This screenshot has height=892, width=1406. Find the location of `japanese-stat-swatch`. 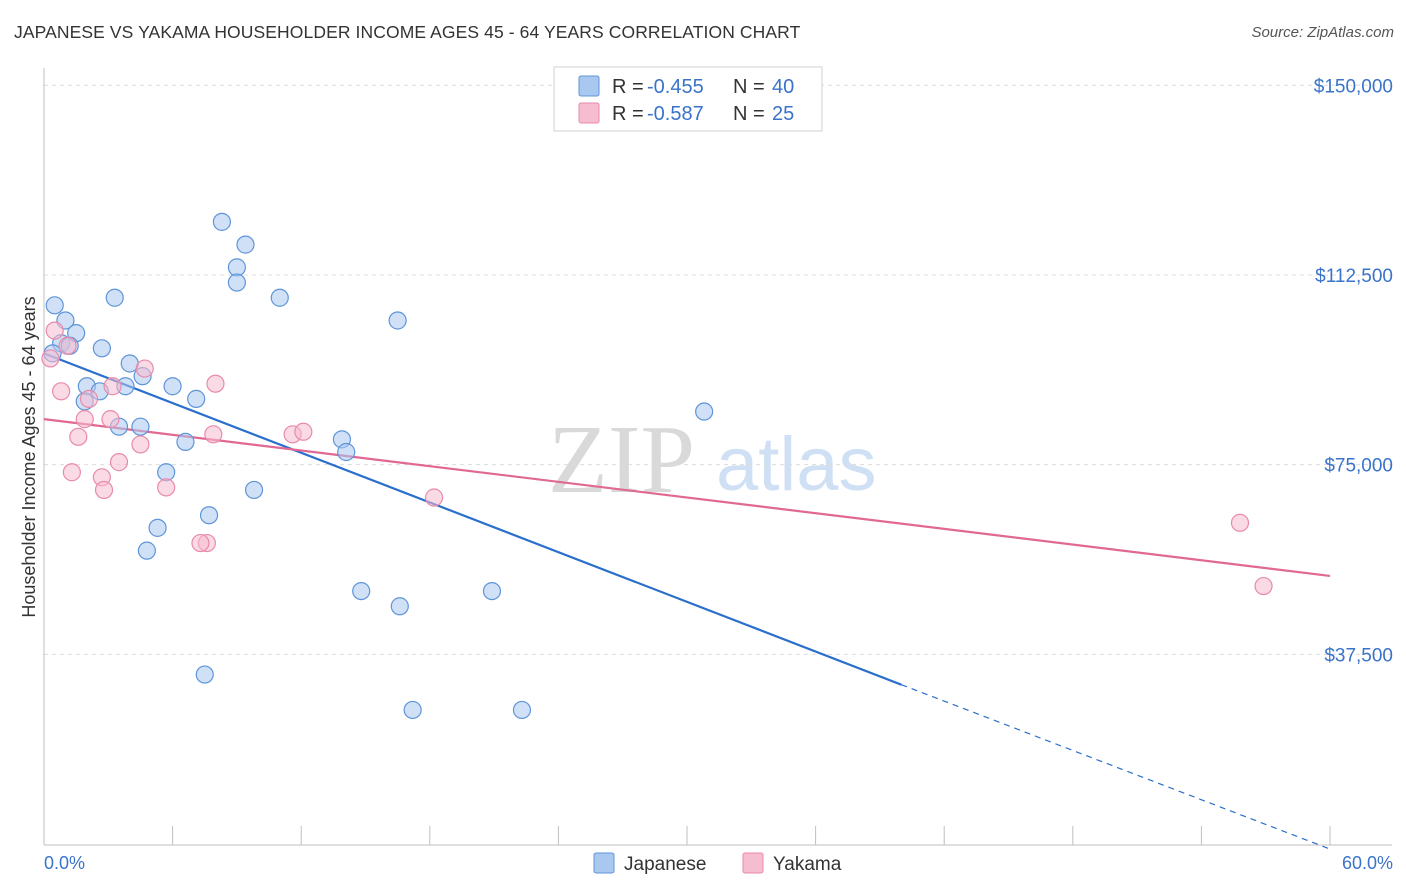

japanese-stat-swatch is located at coordinates (589, 86).